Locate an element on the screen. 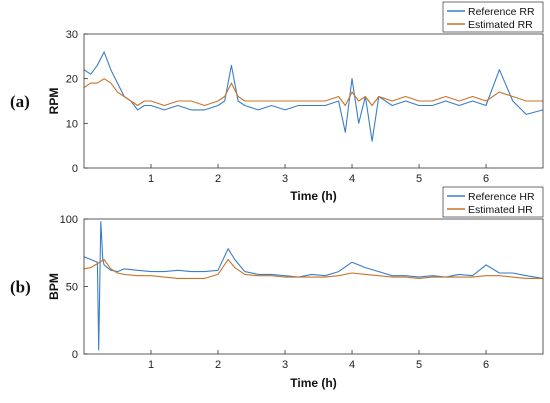  y-axis-label: RPM is located at coordinates (54, 101).